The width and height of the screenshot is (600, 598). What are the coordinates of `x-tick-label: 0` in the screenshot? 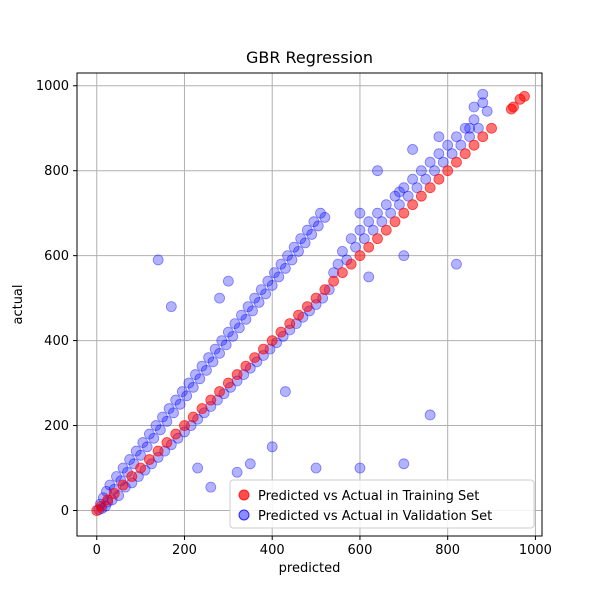 It's located at (97, 550).